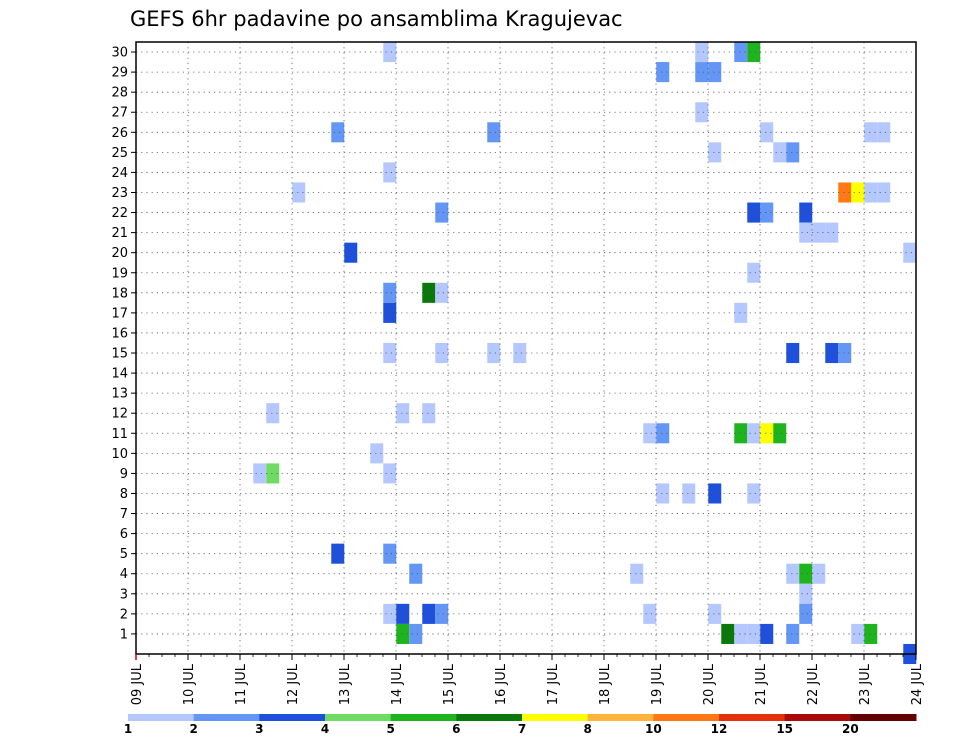  I want to click on y-tick-label: 19, so click(119, 273).